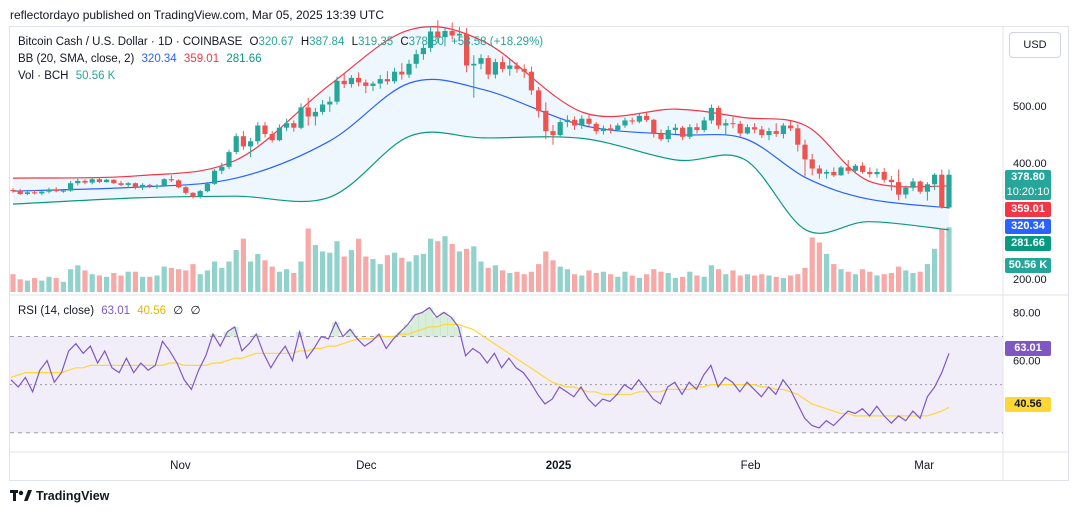 Image resolution: width=1080 pixels, height=515 pixels. I want to click on tradingview-logo: TradingView, so click(59, 496).